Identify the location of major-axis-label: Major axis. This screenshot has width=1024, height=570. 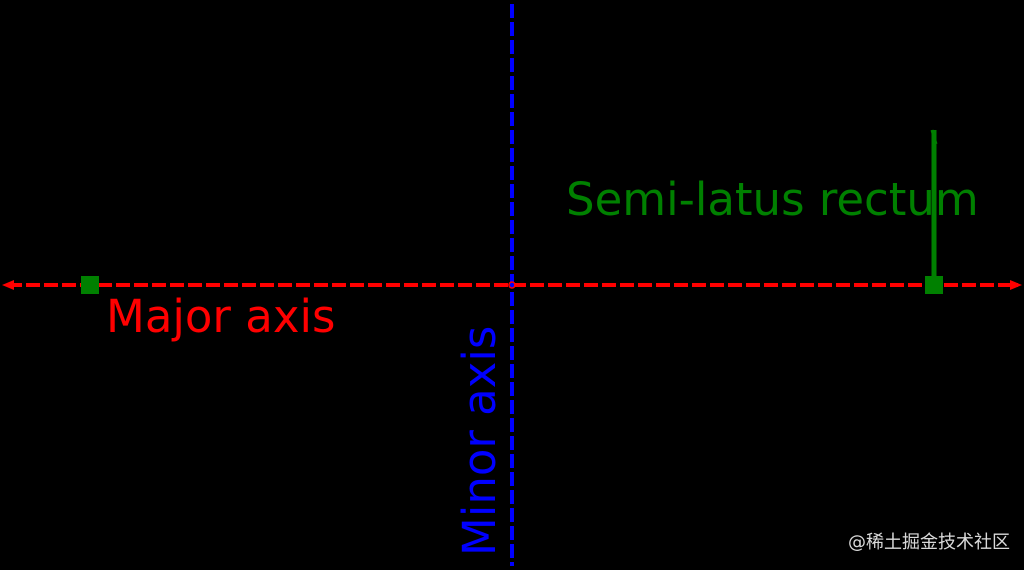
(220, 316).